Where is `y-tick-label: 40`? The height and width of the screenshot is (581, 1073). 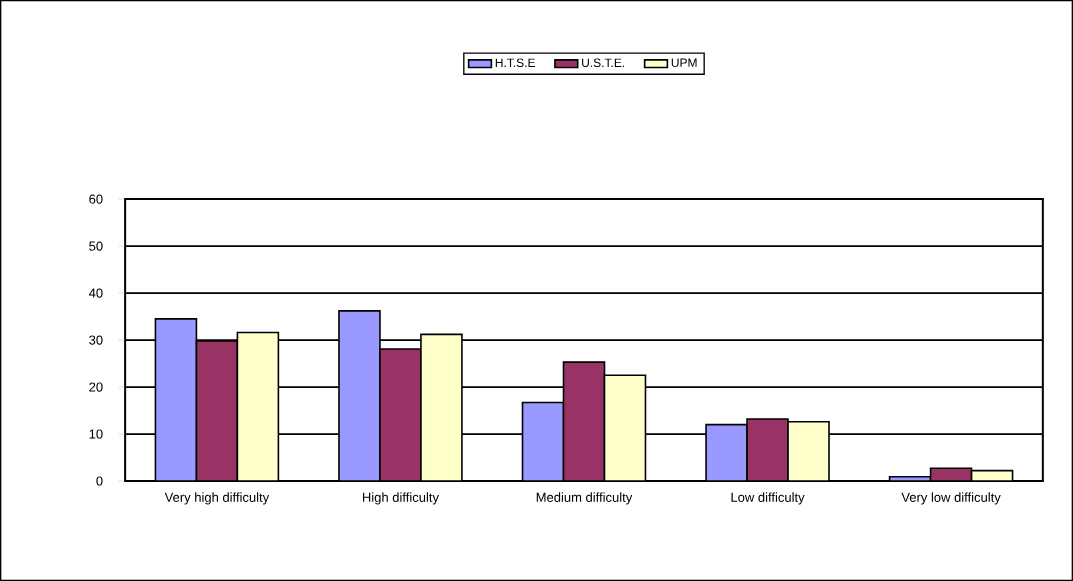
y-tick-label: 40 is located at coordinates (95, 293).